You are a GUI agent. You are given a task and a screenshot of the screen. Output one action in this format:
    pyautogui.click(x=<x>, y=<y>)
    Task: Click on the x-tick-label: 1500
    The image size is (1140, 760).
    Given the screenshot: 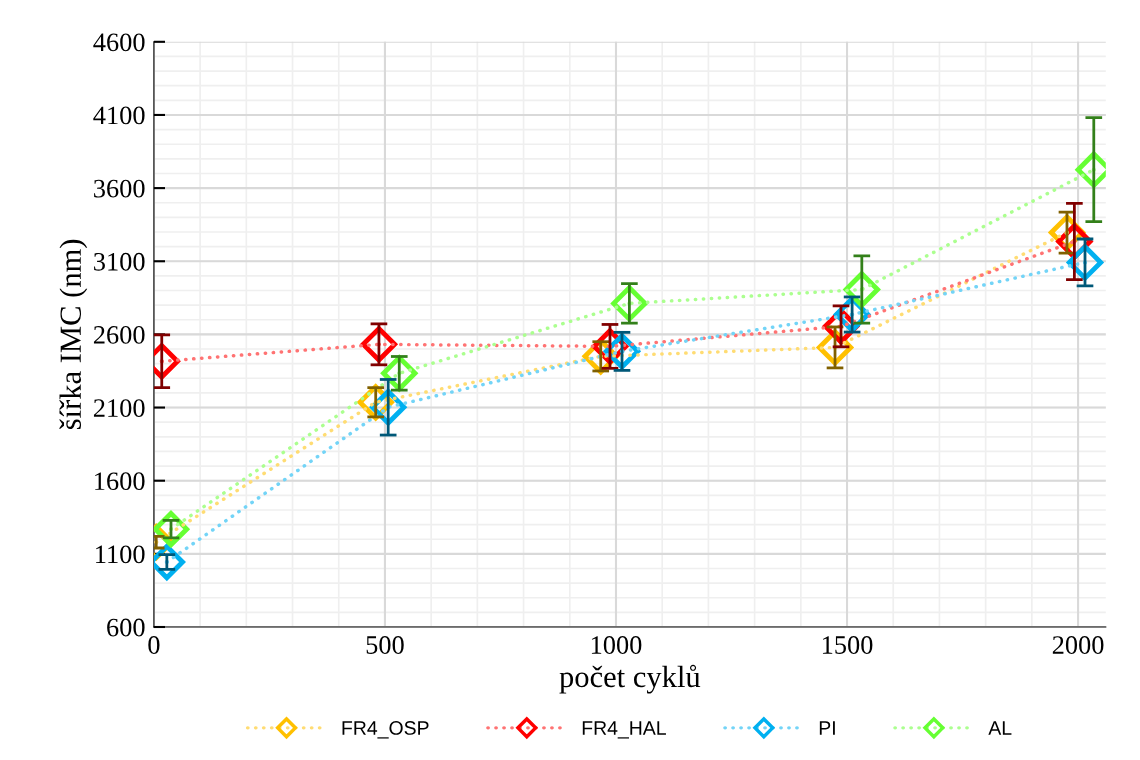 What is the action you would take?
    pyautogui.click(x=847, y=645)
    